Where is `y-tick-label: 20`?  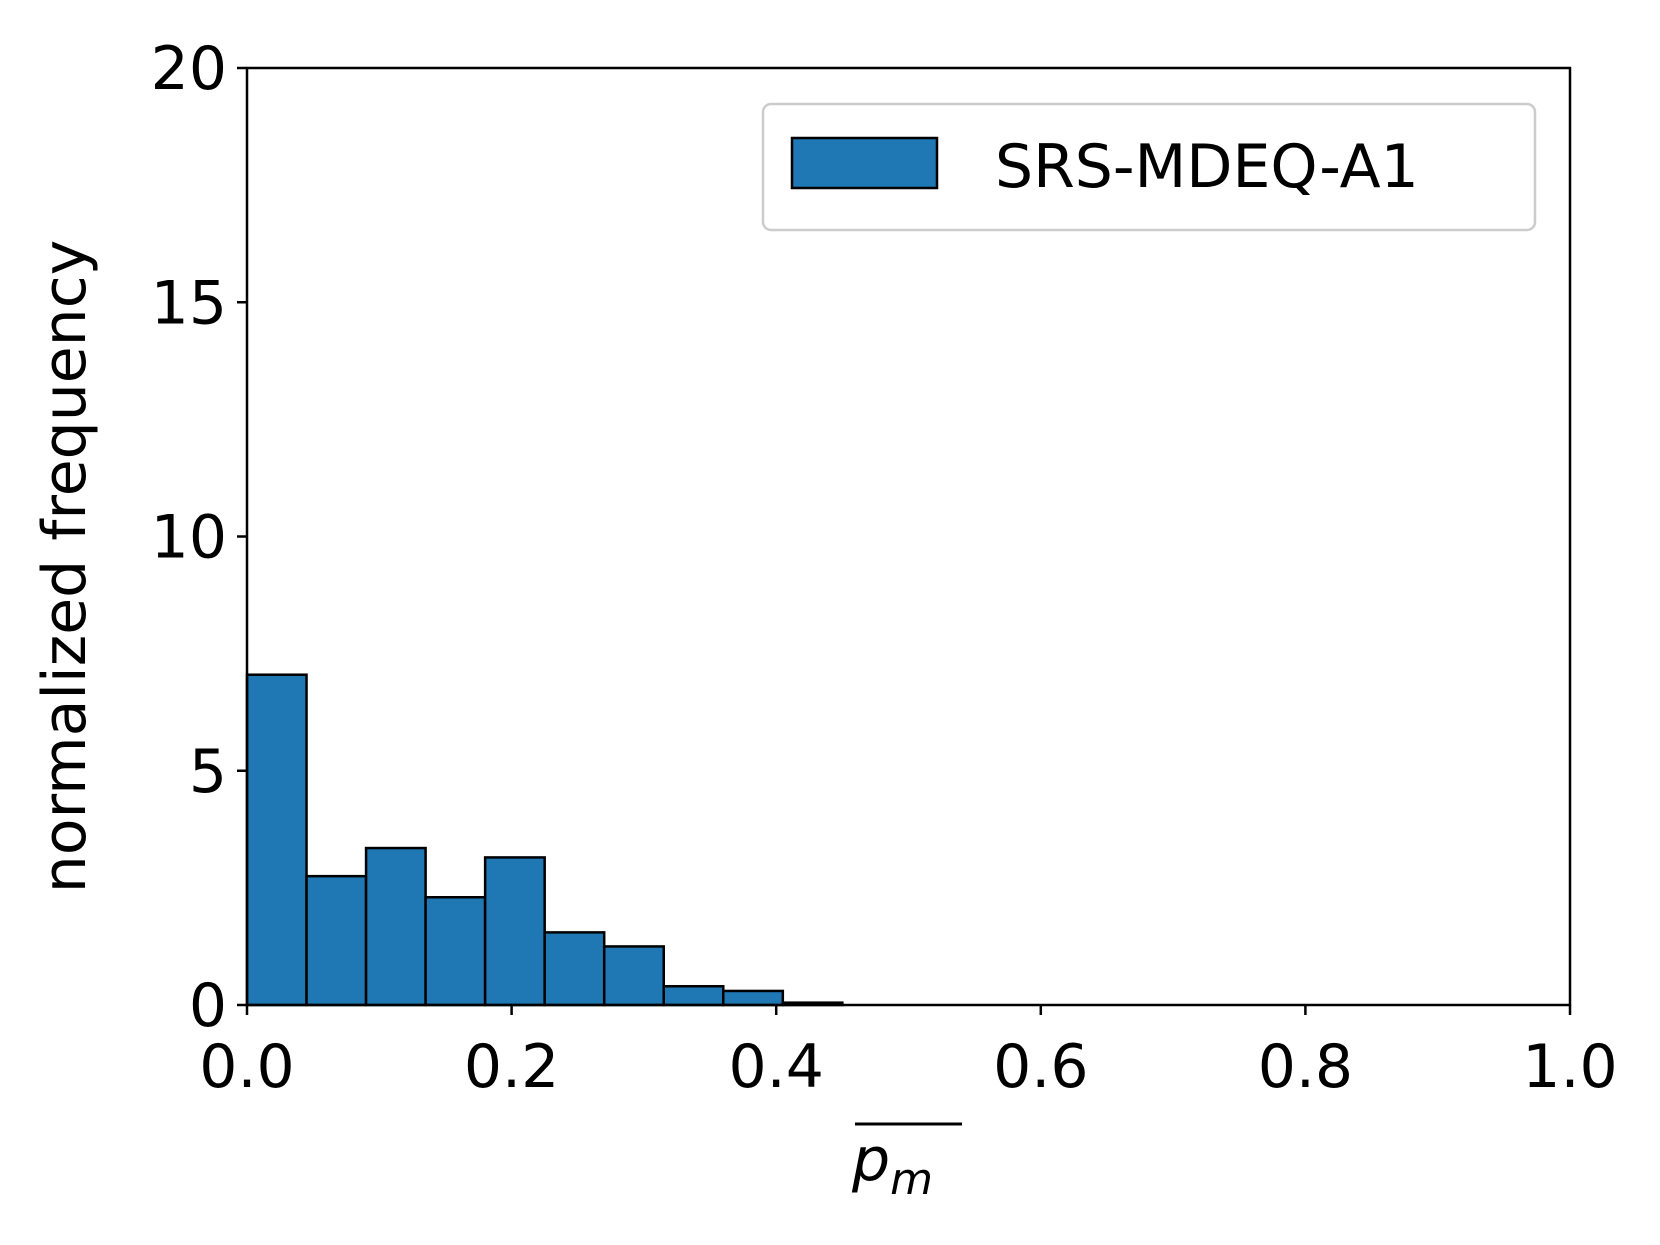
y-tick-label: 20 is located at coordinates (189, 69).